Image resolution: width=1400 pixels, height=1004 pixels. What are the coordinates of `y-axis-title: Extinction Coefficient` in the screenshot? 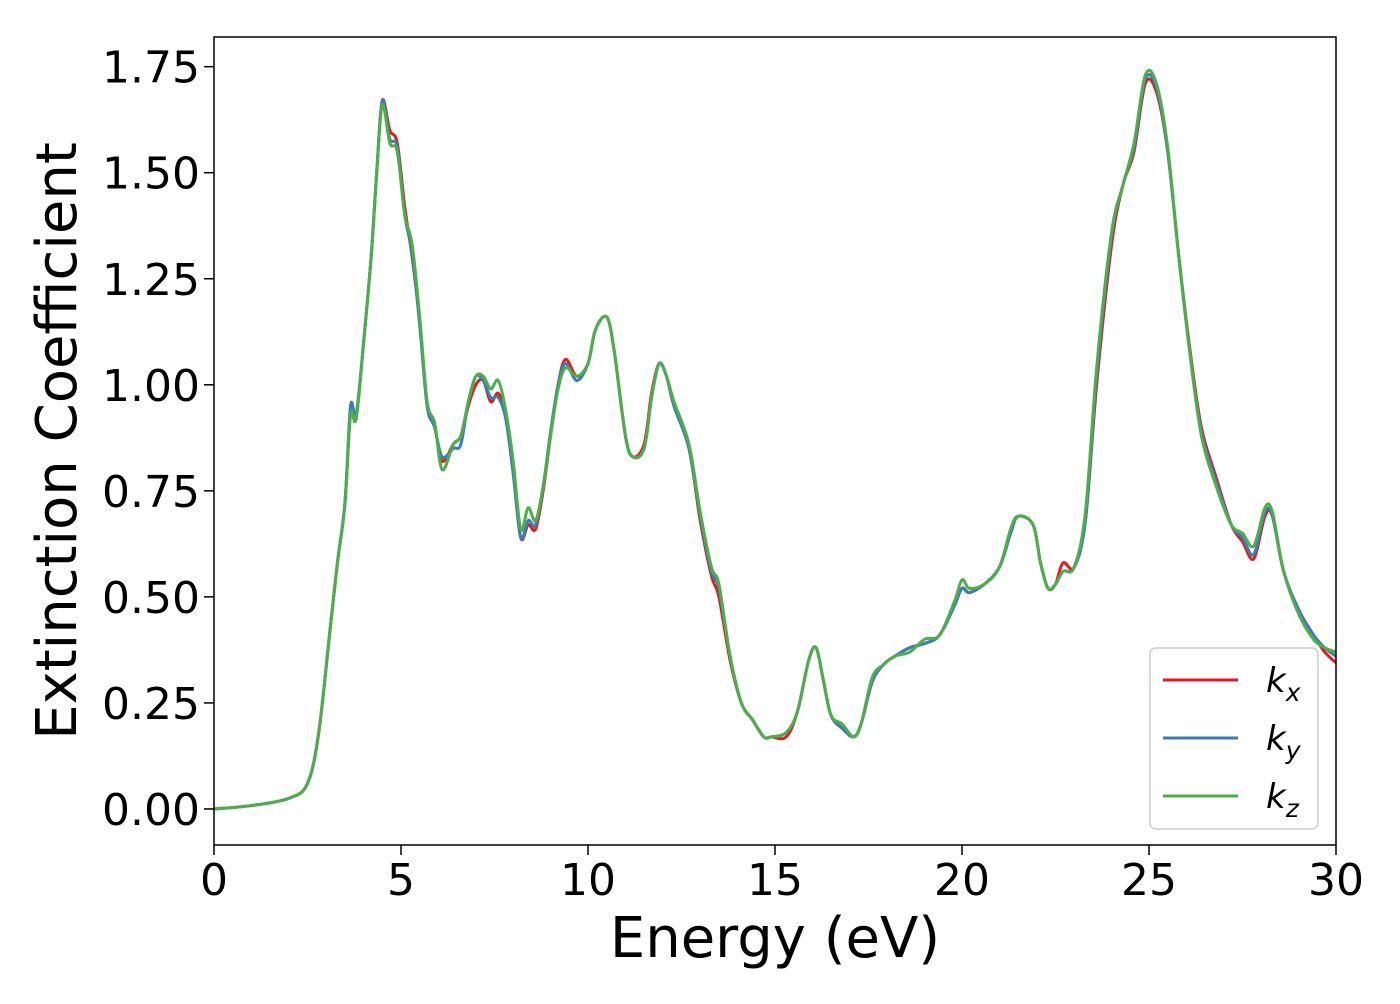 It's located at (57, 441).